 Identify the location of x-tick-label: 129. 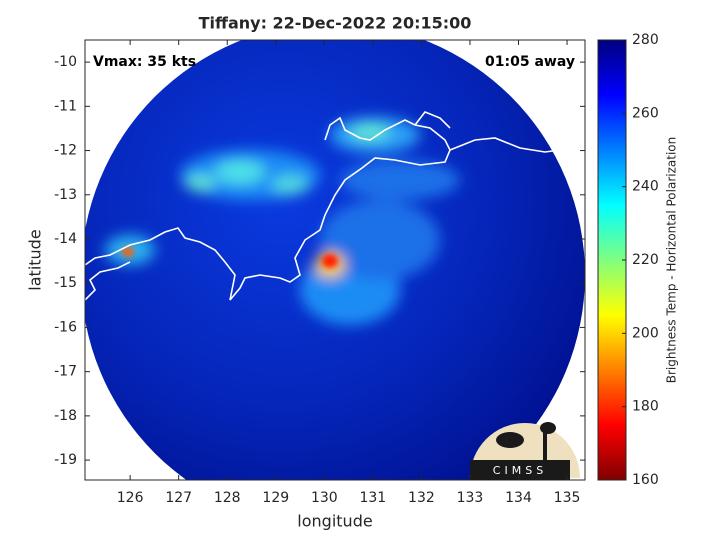
(275, 498).